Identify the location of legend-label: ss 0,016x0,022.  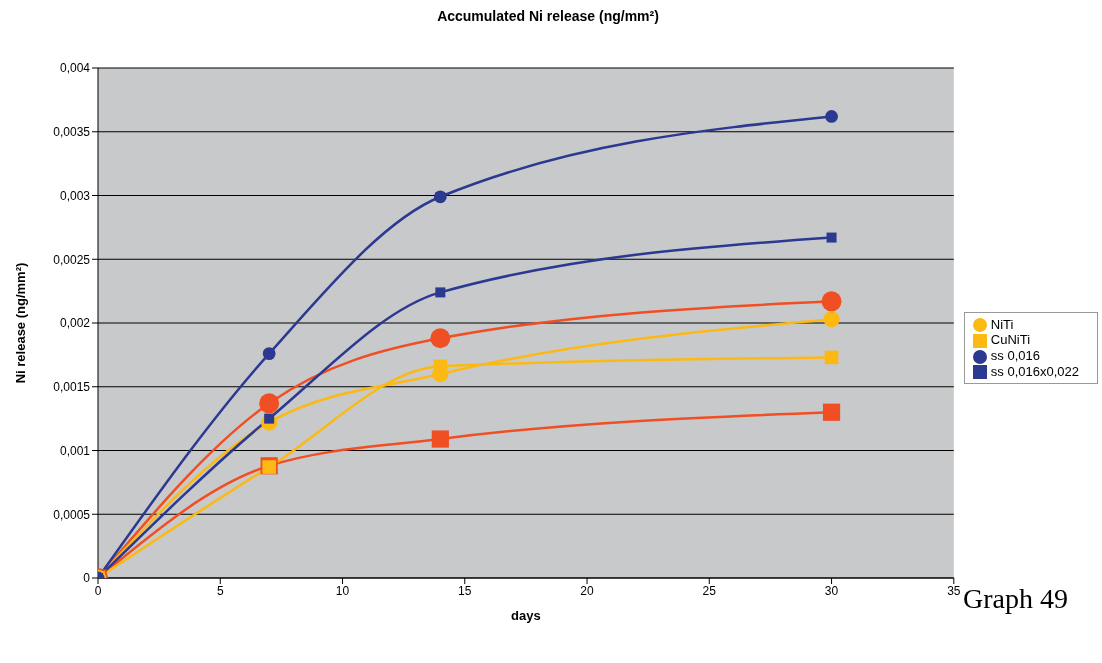
(1034, 371).